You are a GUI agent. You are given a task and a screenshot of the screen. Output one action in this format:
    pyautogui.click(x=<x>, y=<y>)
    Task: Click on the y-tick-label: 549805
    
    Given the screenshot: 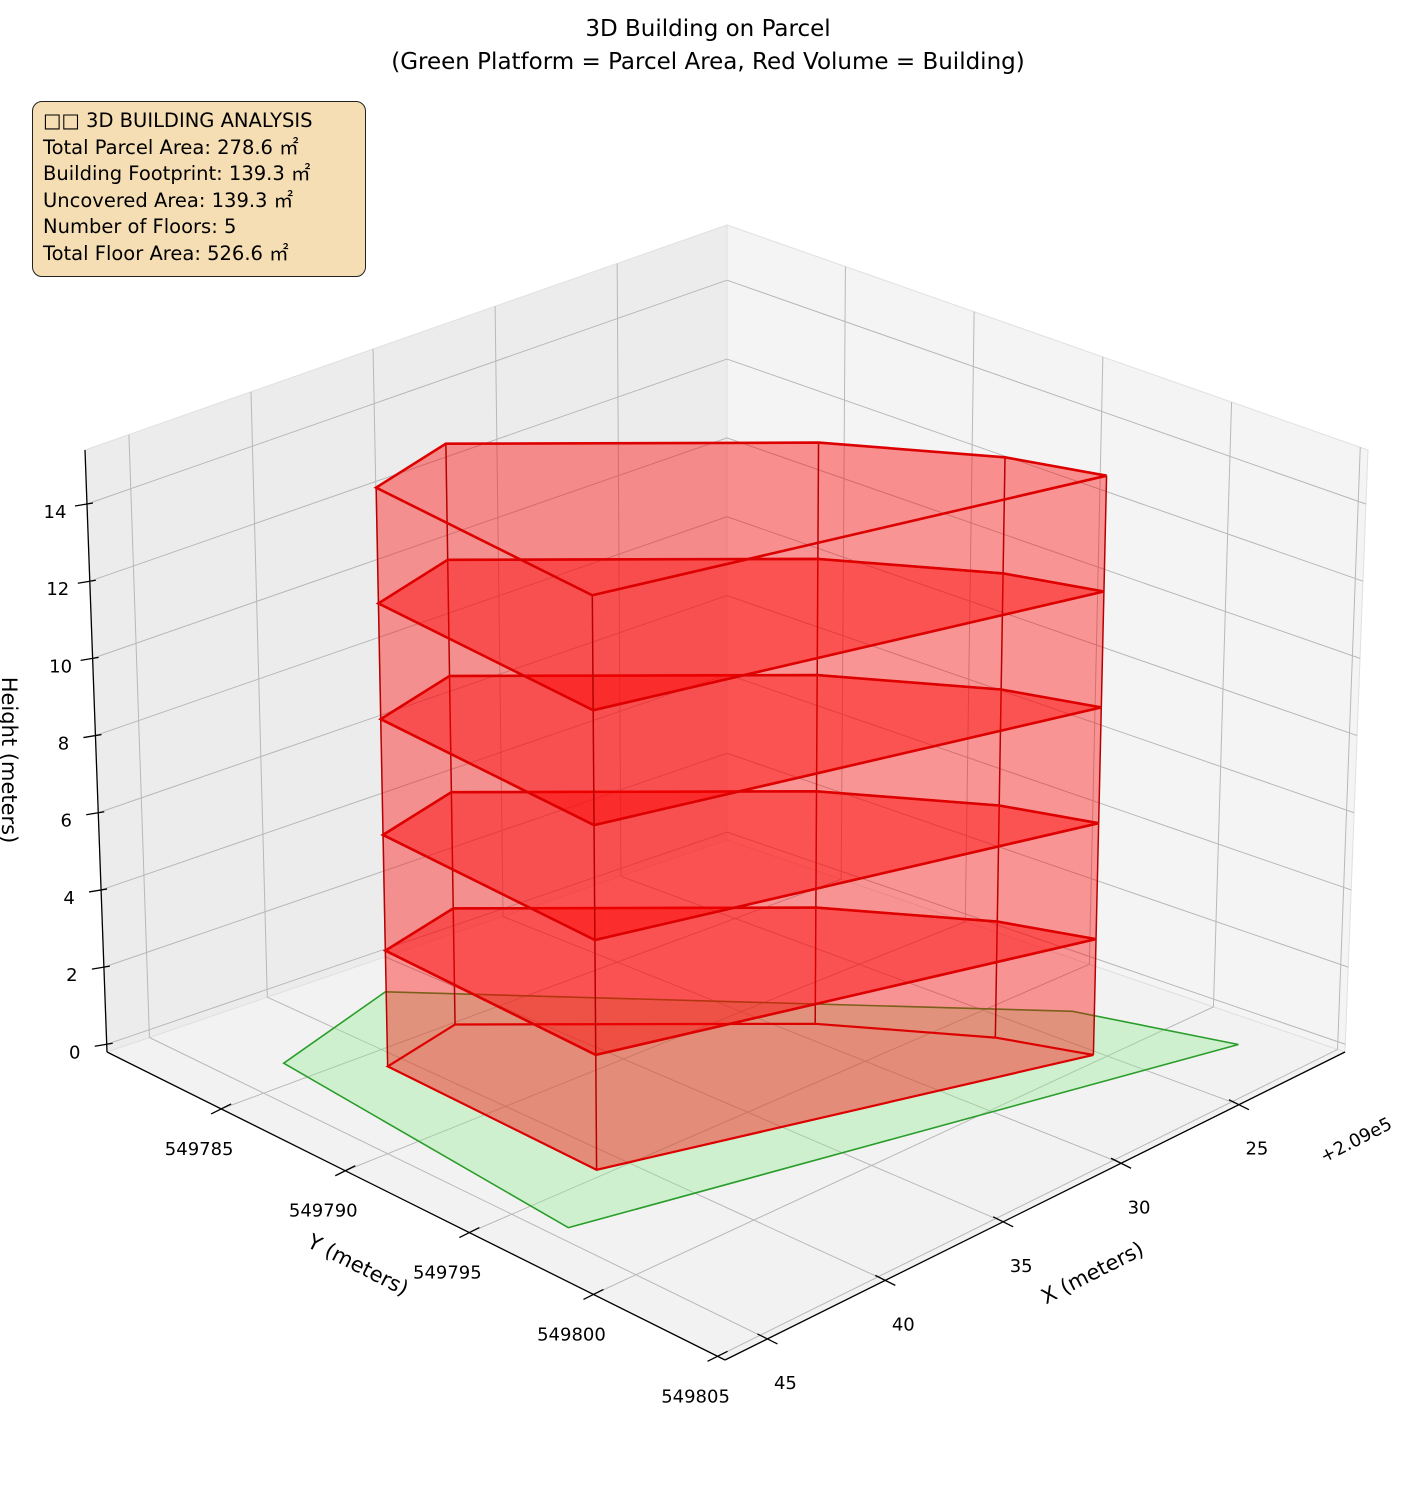 What is the action you would take?
    pyautogui.click(x=695, y=1396)
    